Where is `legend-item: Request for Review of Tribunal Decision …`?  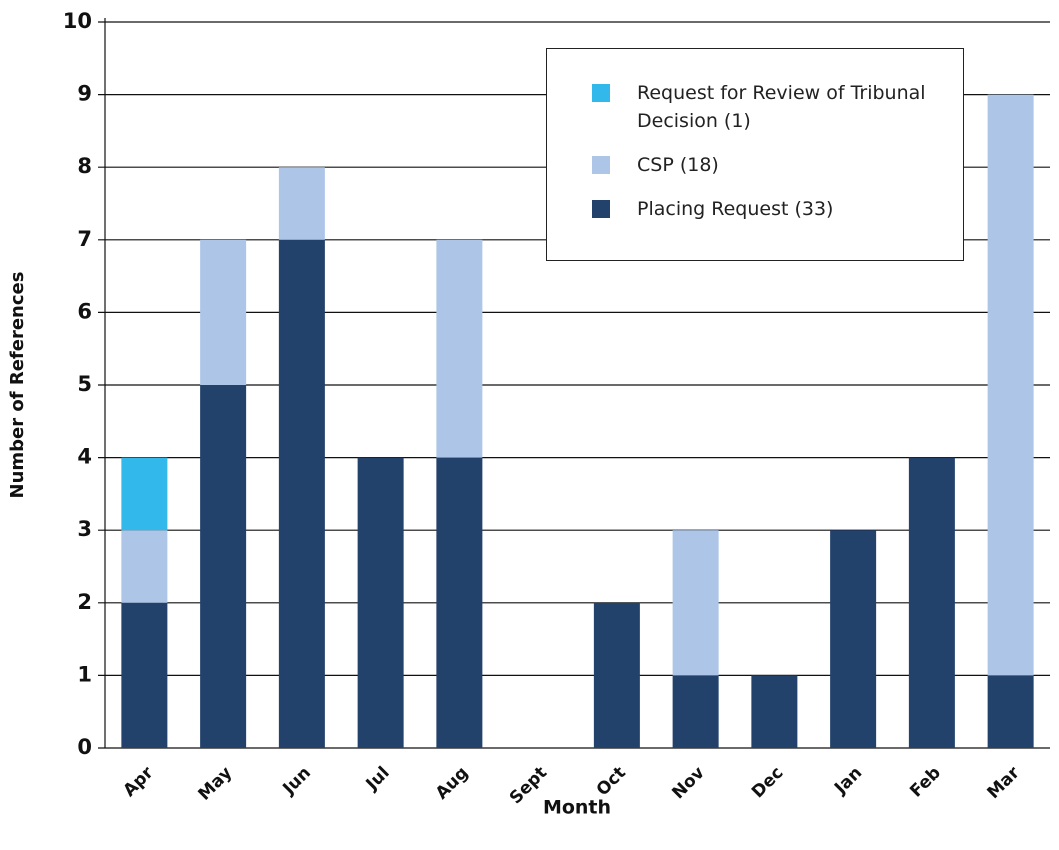
legend-item: Request for Review of Tribunal Decision … is located at coordinates (767, 107).